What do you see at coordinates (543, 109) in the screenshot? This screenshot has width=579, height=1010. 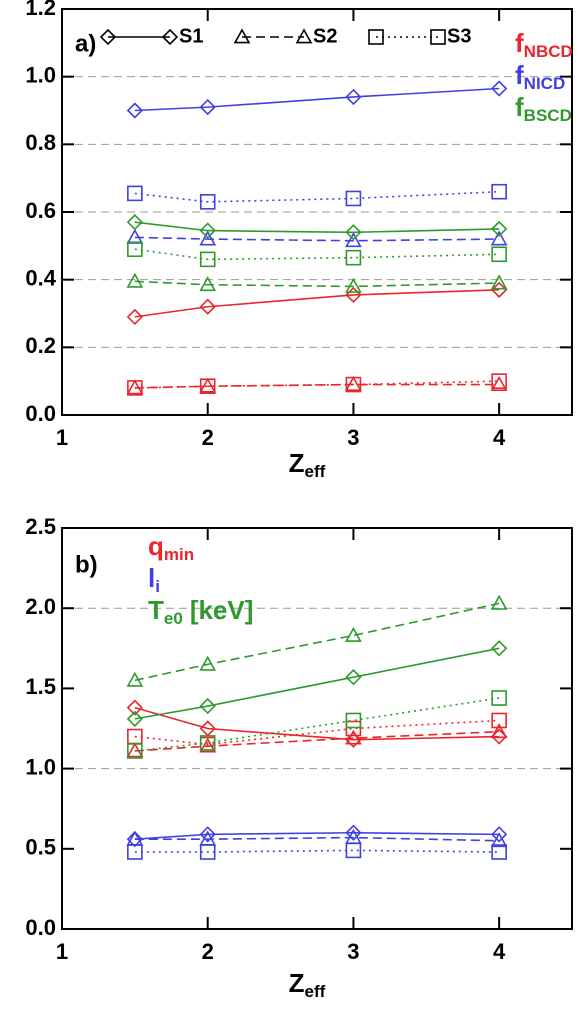 I see `quantity-label: fBSCD` at bounding box center [543, 109].